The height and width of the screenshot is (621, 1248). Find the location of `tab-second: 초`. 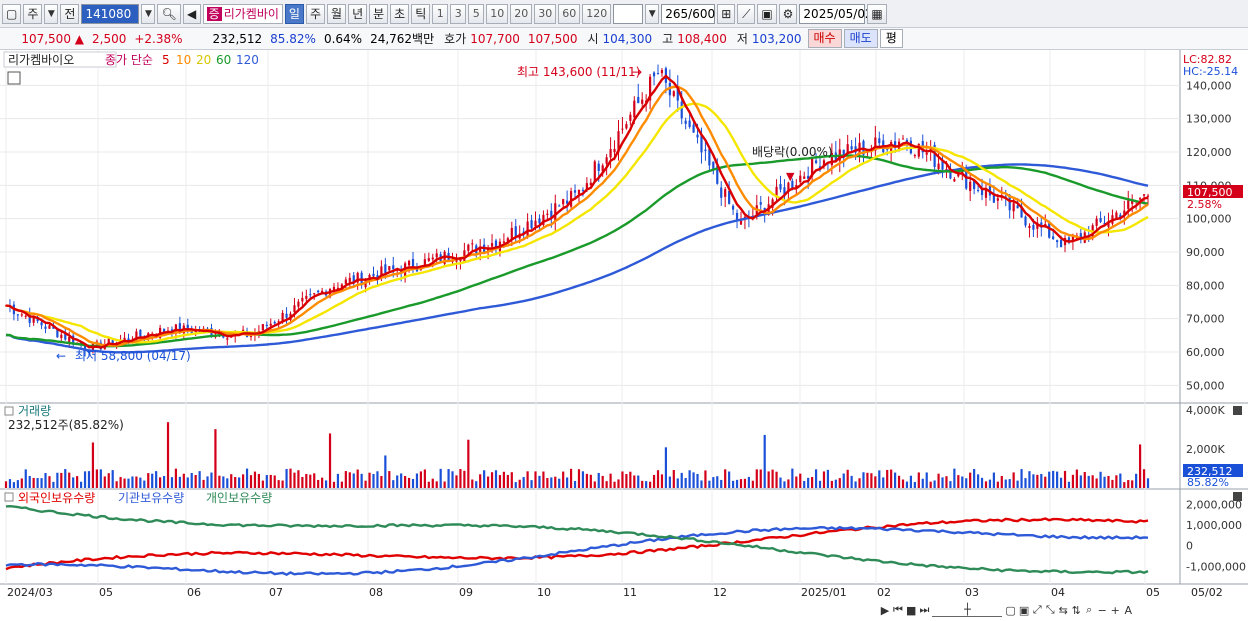

tab-second: 초 is located at coordinates (400, 13).